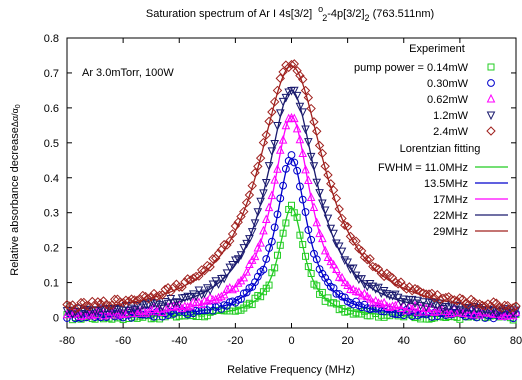 The height and width of the screenshot is (380, 522). Describe the element at coordinates (345, 14) in the screenshot. I see `title-mid: -4p[3/2]` at that location.